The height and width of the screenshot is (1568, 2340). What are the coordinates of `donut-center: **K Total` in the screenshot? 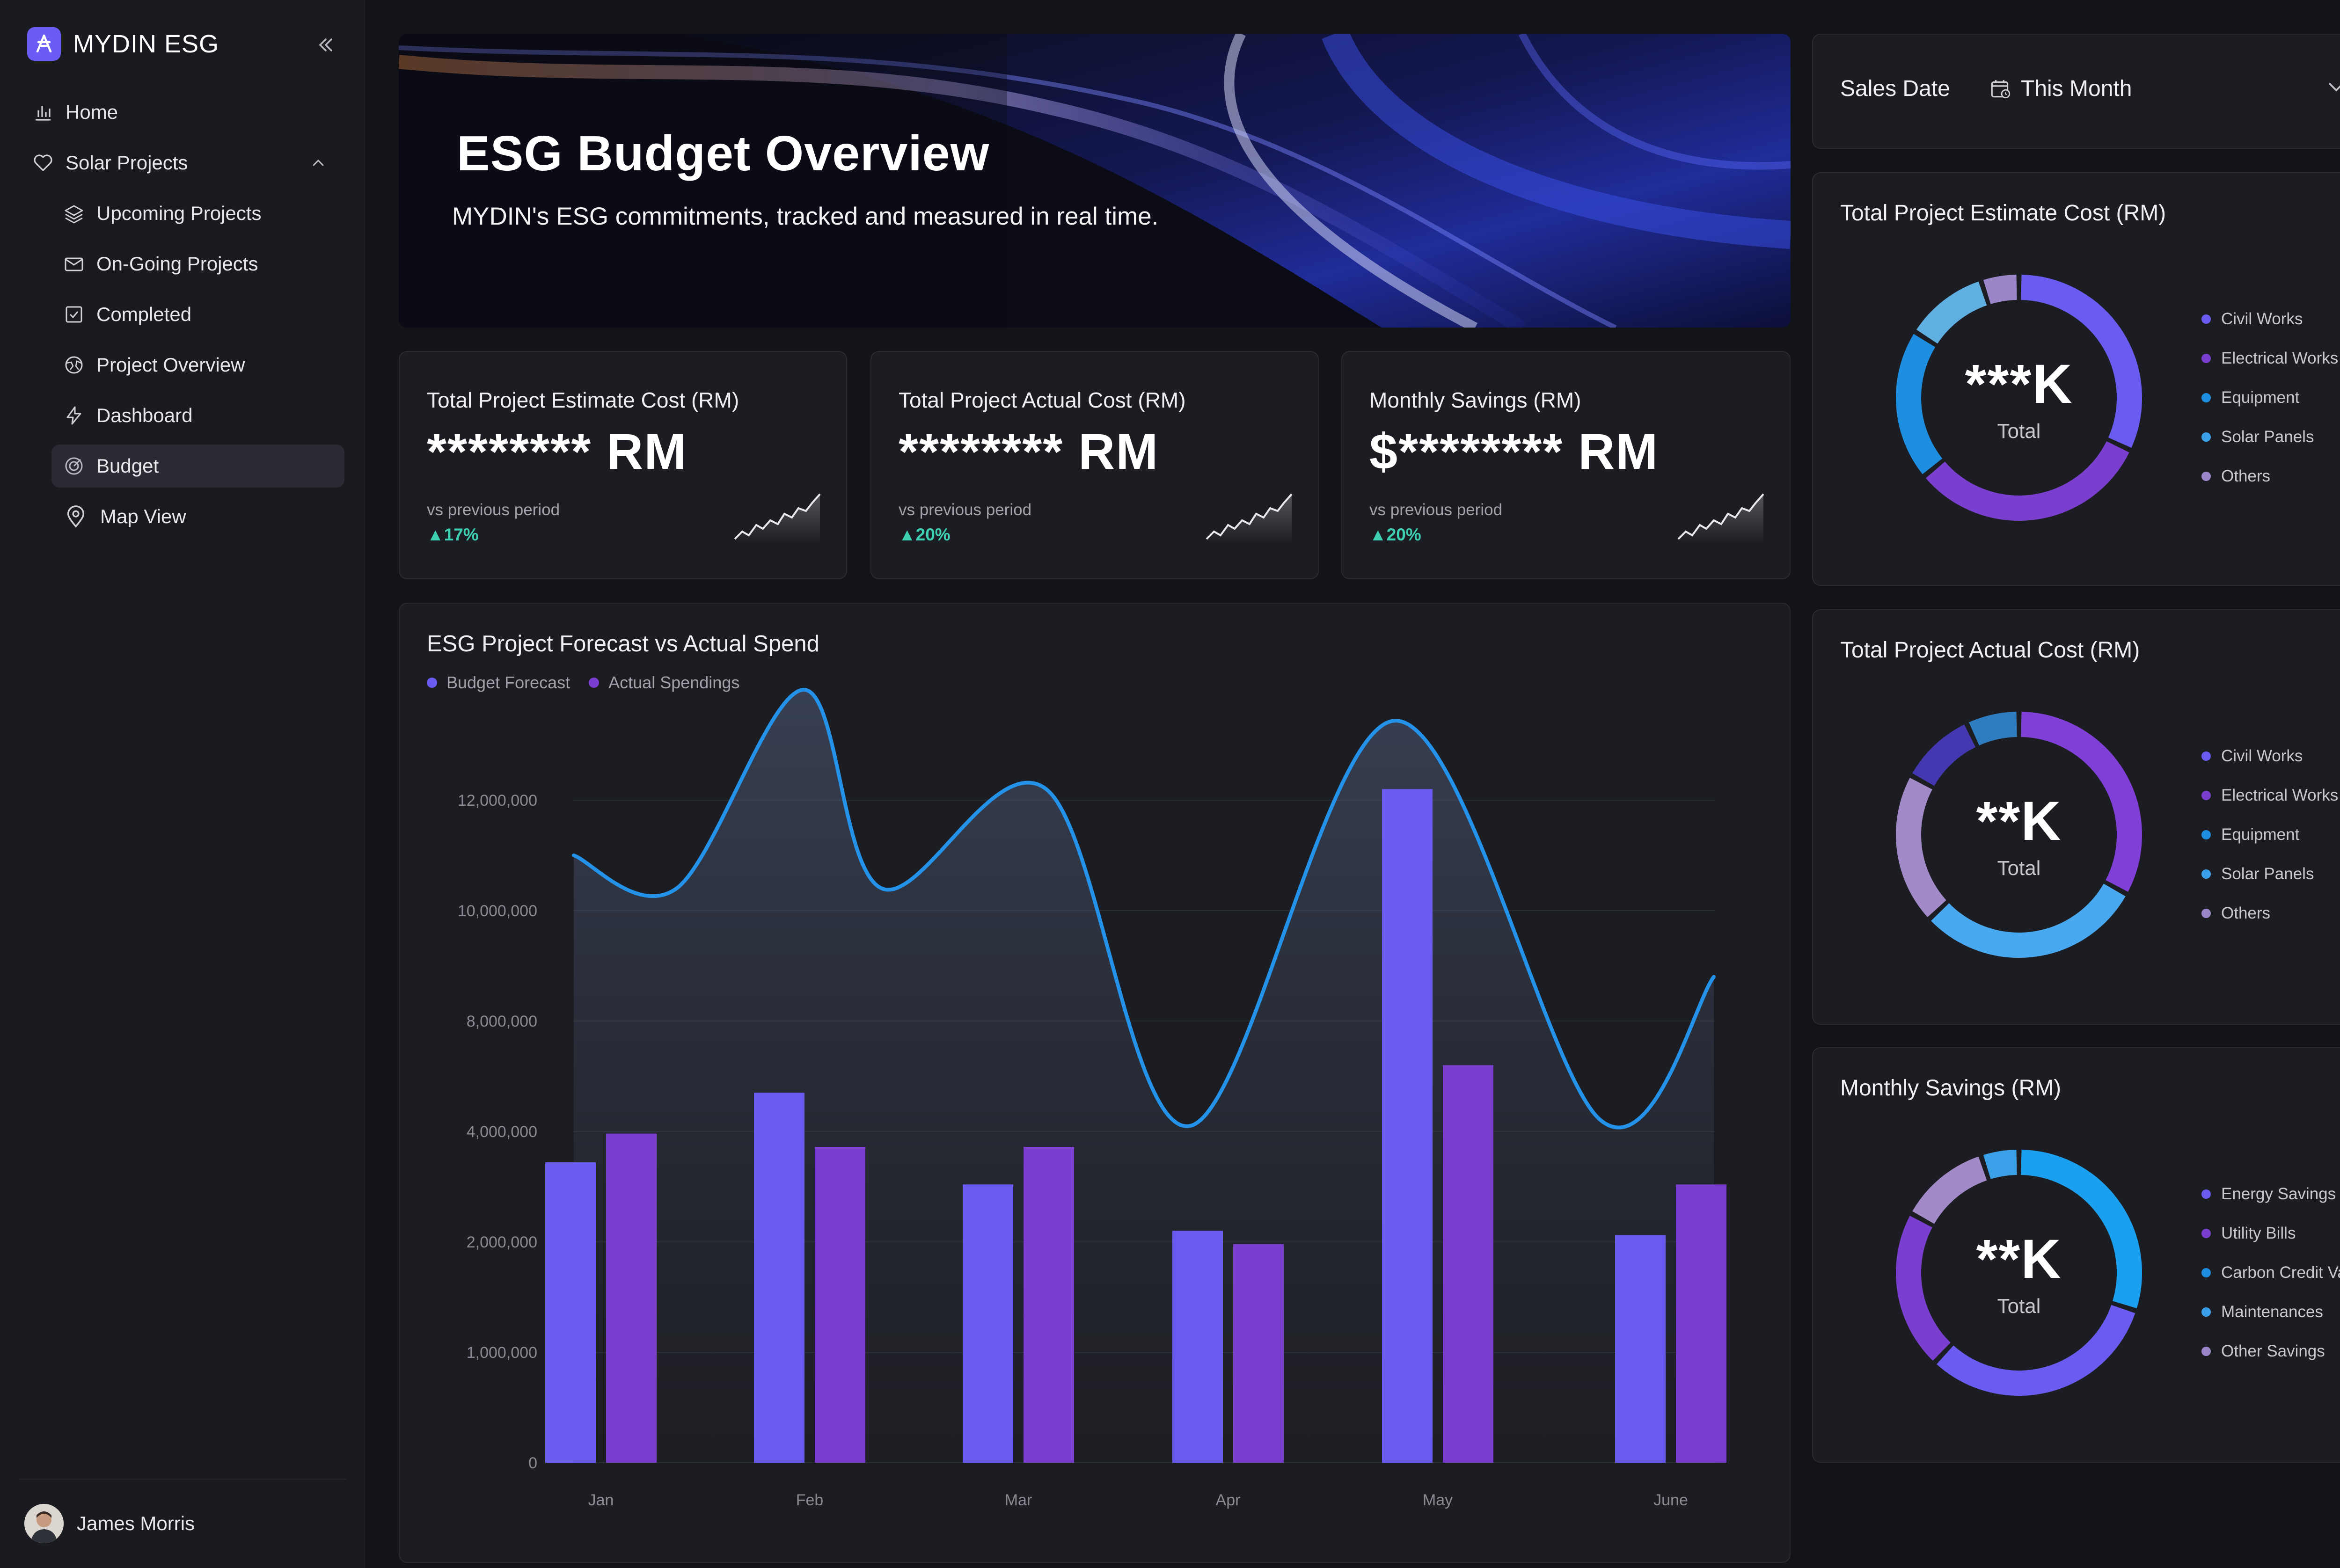 It's located at (2019, 835).